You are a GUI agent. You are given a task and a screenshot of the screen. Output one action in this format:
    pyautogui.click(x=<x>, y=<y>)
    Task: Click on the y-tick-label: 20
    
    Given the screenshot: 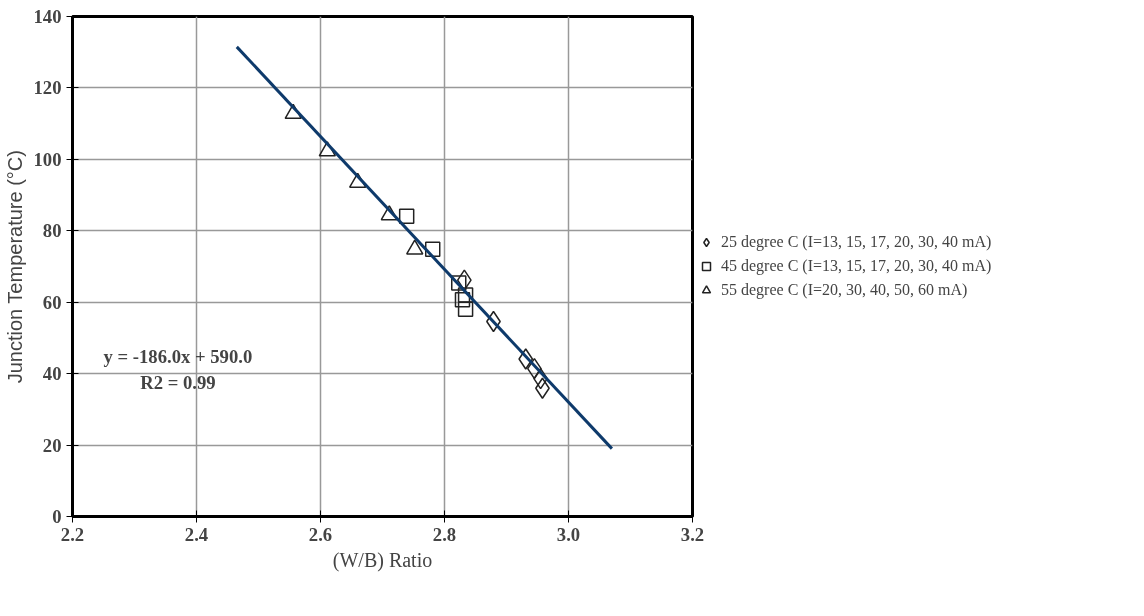 What is the action you would take?
    pyautogui.click(x=52, y=445)
    